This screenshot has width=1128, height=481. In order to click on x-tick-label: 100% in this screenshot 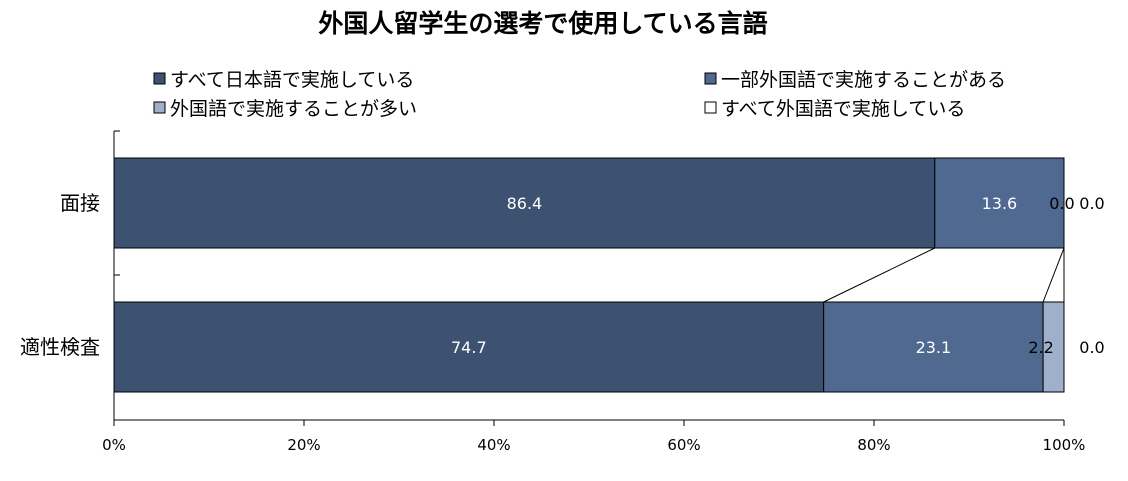, I will do `click(1064, 445)`.